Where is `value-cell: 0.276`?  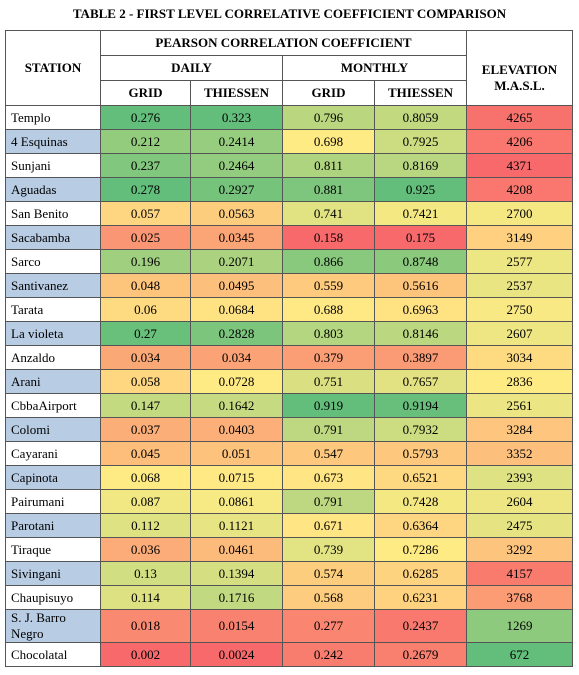 value-cell: 0.276 is located at coordinates (145, 117).